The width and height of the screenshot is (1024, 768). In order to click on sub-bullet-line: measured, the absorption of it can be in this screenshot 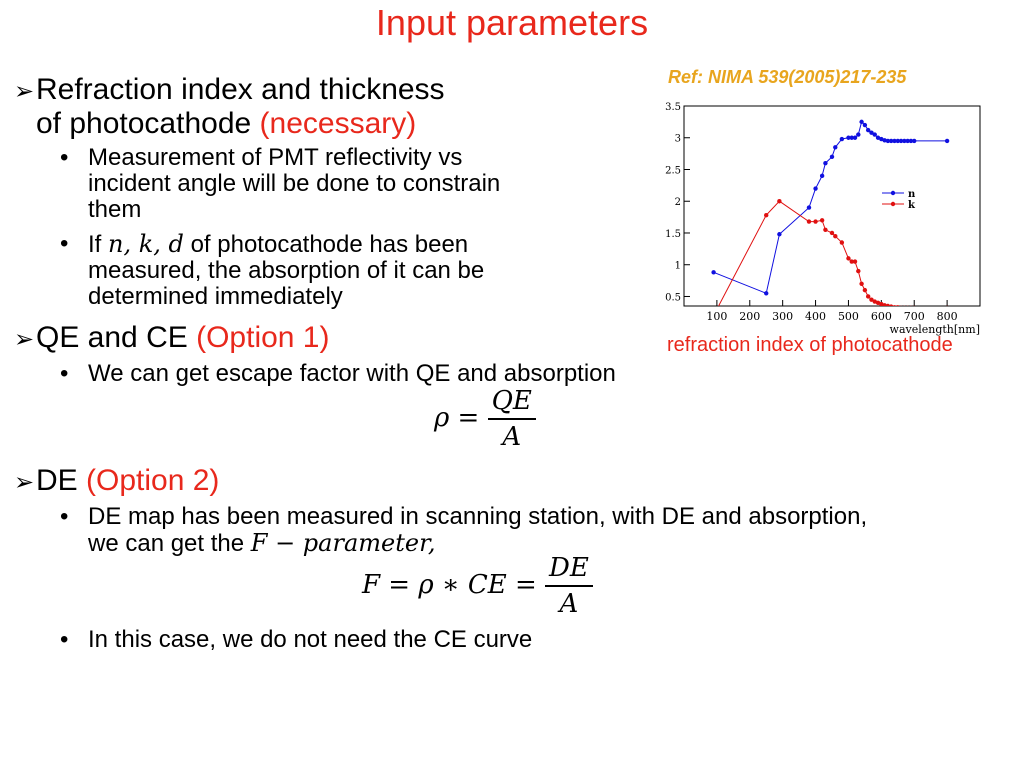, I will do `click(286, 270)`.